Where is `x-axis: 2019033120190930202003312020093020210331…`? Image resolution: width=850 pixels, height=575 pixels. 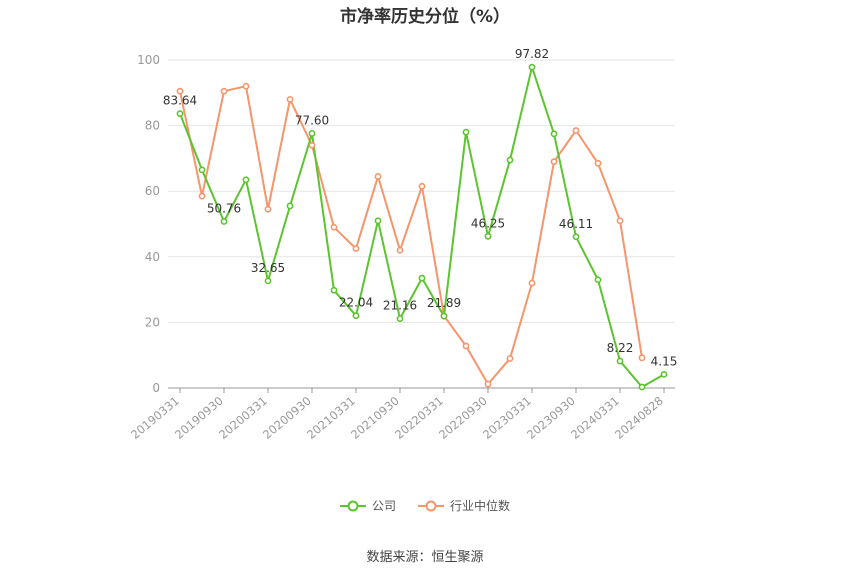 x-axis: 2019033120190930202003312020093020210331… is located at coordinates (401, 414).